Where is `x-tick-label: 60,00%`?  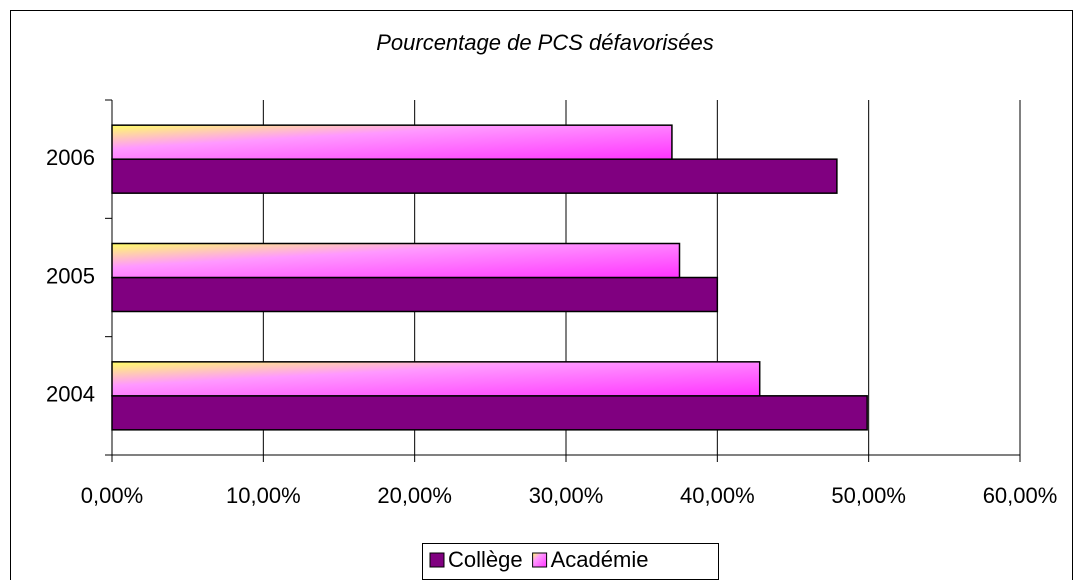
x-tick-label: 60,00% is located at coordinates (1020, 495).